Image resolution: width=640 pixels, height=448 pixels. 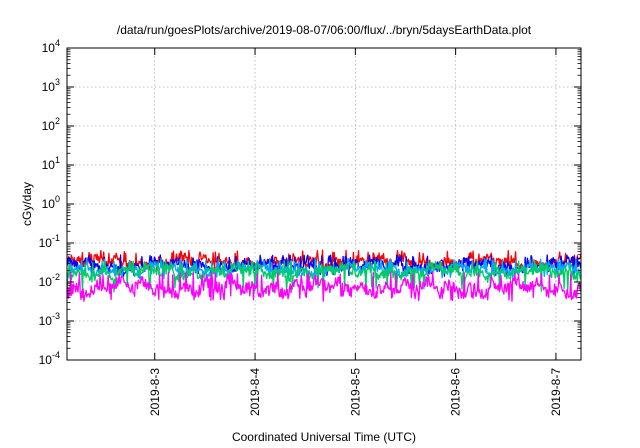 I want to click on x-tick-label: 2019-8-5, so click(x=355, y=392).